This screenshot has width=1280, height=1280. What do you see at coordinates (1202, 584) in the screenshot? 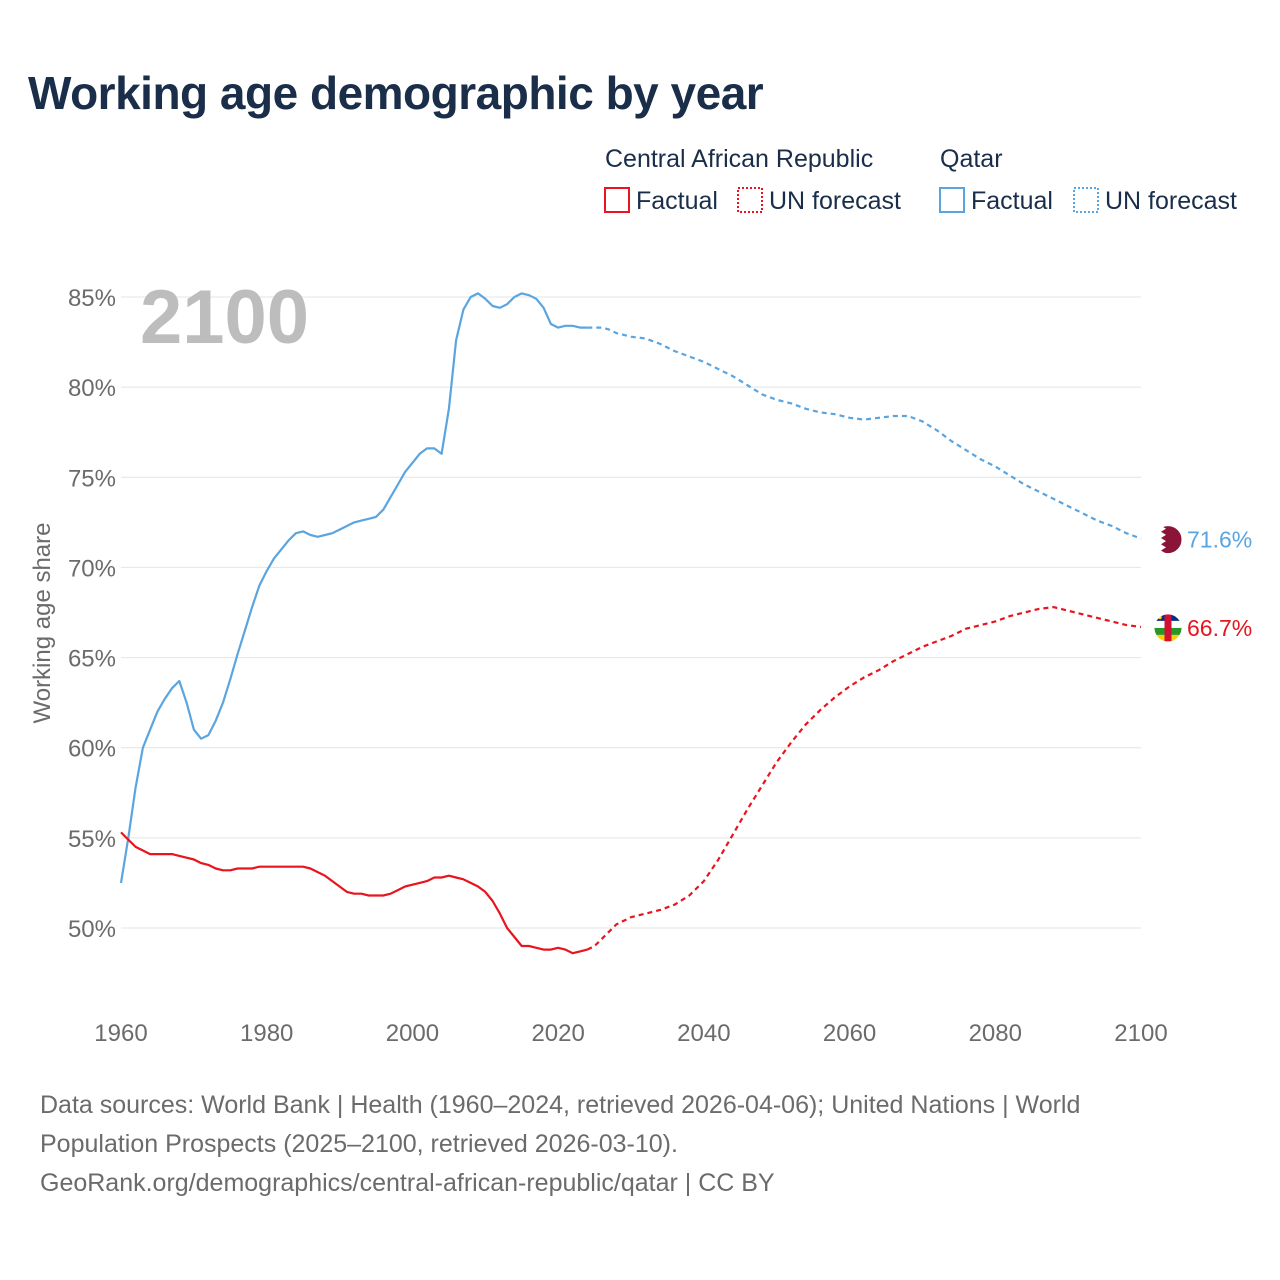
I see `end-markers: 71.6% 66.7%` at bounding box center [1202, 584].